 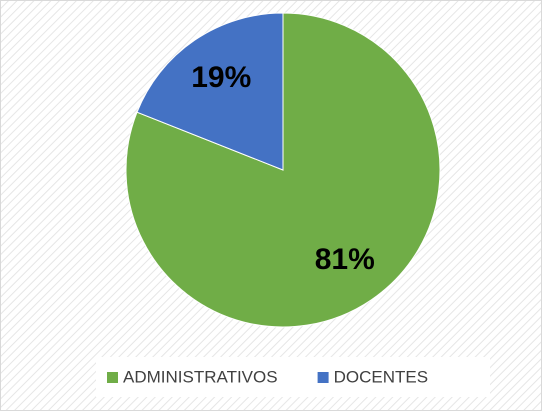 I want to click on pie-slice, so click(x=210, y=91).